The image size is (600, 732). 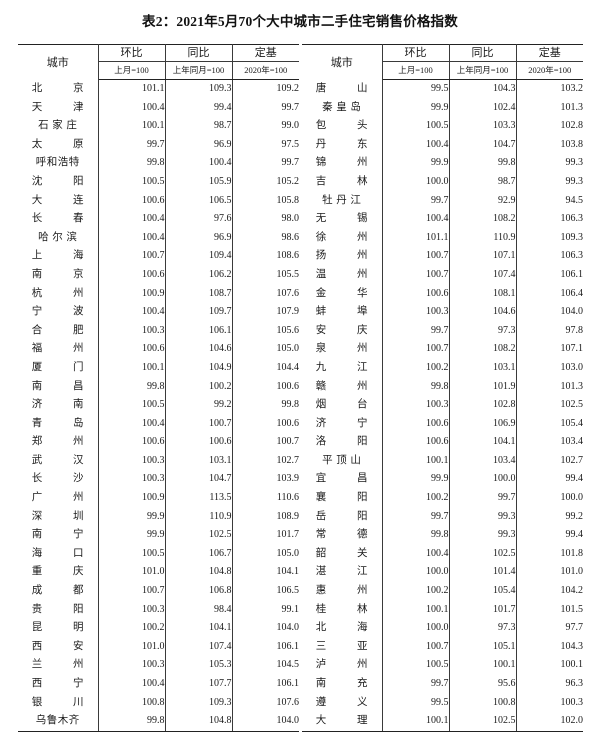 What do you see at coordinates (288, 200) in the screenshot?
I see `base-value-left: 105.8` at bounding box center [288, 200].